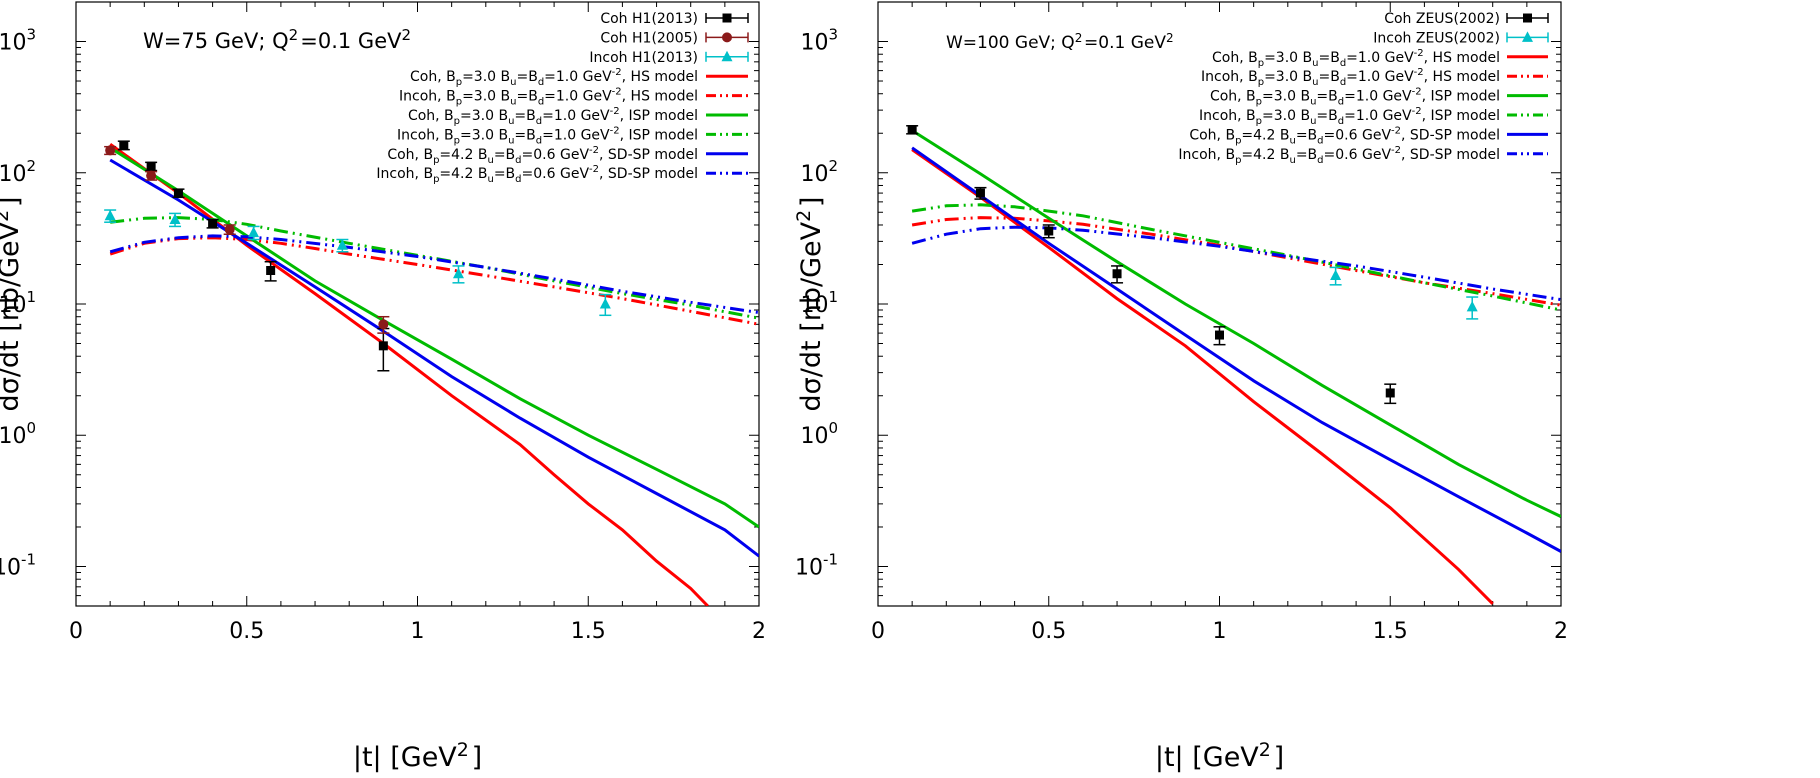  Describe the element at coordinates (1436, 38) in the screenshot. I see `legend-label: Incoh ZEUS(2002)` at that location.